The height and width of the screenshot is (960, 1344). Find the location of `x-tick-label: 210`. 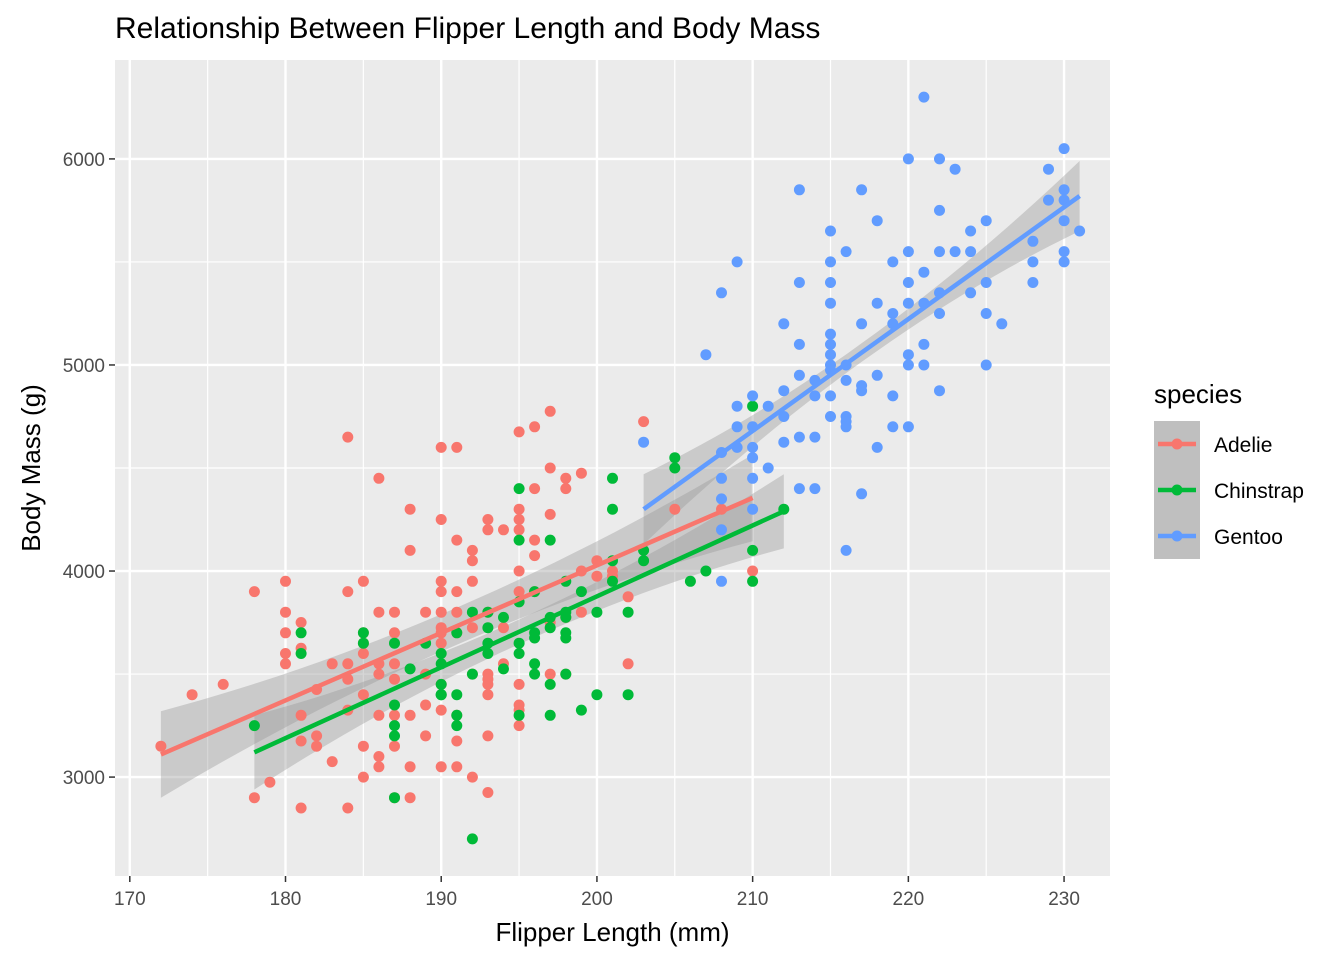

x-tick-label: 210 is located at coordinates (753, 899).